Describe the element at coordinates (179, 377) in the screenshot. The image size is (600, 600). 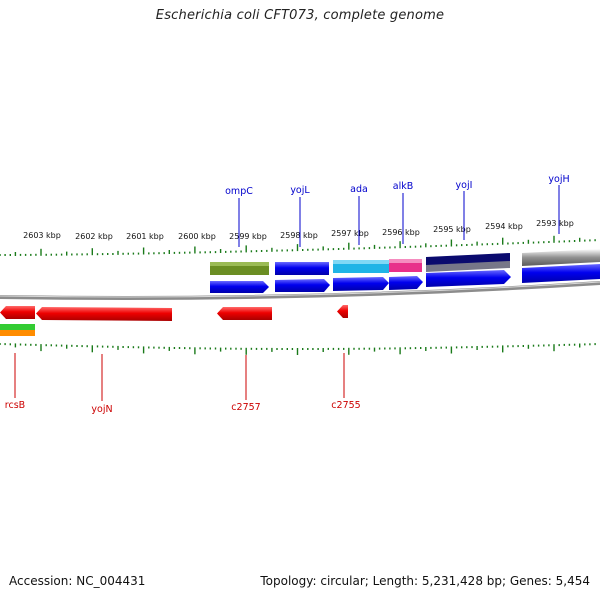
I see `reverse-leaders` at that location.